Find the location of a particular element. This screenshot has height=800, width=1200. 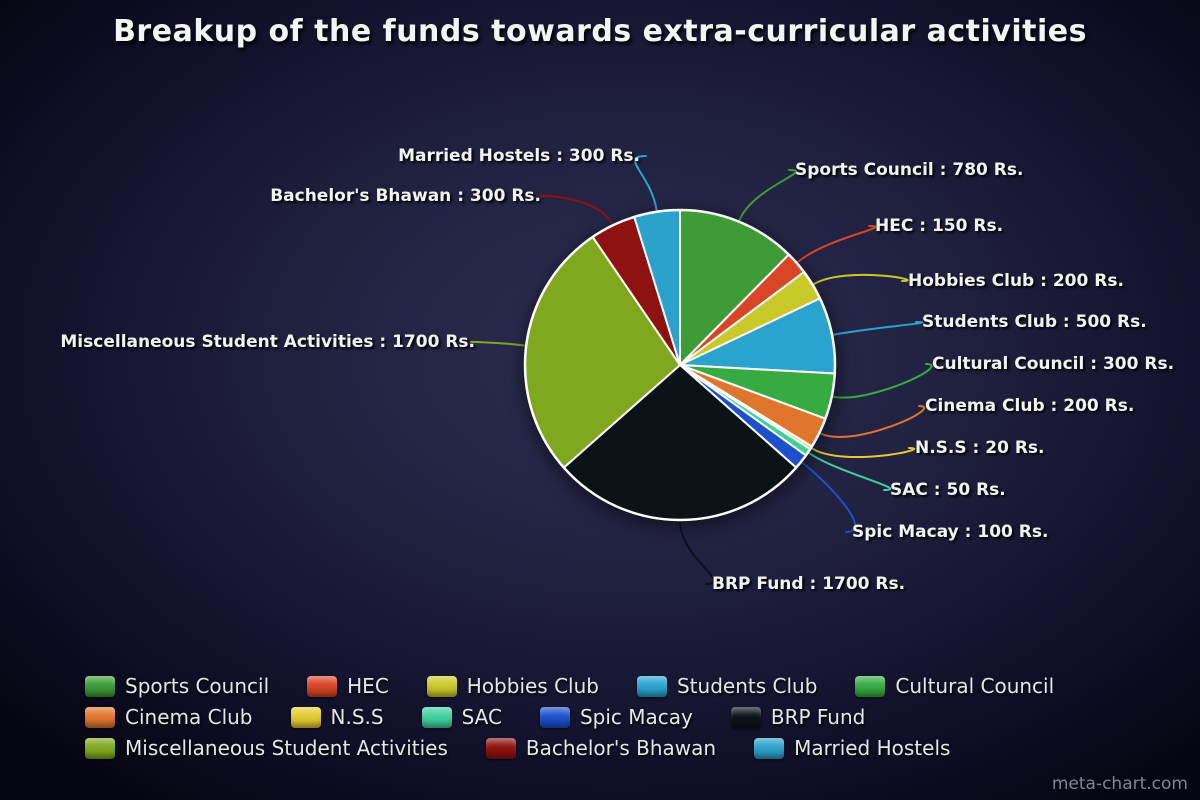

leader-line-sac is located at coordinates (849, 471).